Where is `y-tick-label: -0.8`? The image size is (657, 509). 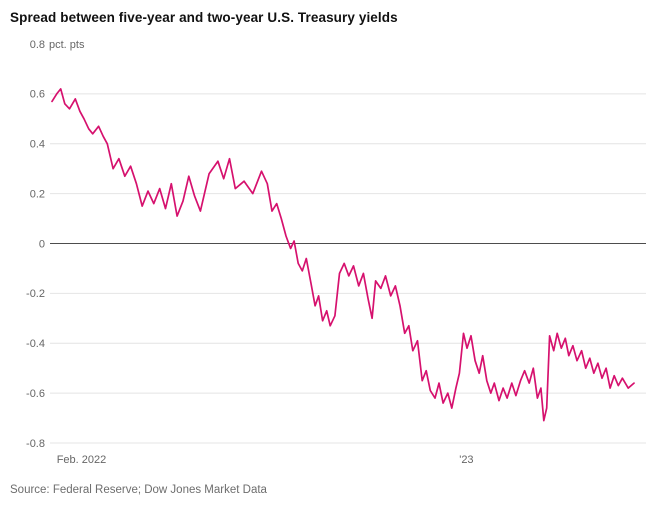
y-tick-label: -0.8 is located at coordinates (35, 444).